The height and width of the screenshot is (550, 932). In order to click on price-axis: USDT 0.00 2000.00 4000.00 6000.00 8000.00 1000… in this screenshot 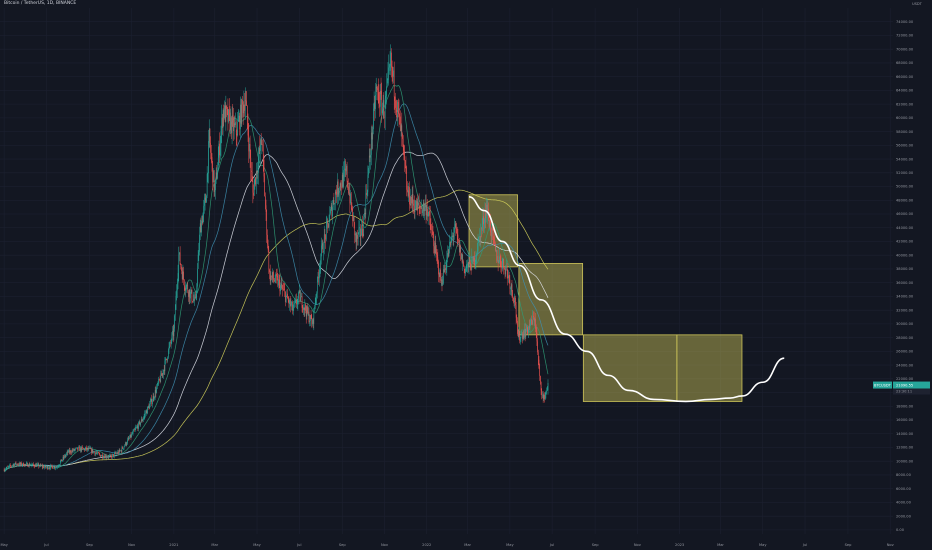, I will do `click(912, 275)`.